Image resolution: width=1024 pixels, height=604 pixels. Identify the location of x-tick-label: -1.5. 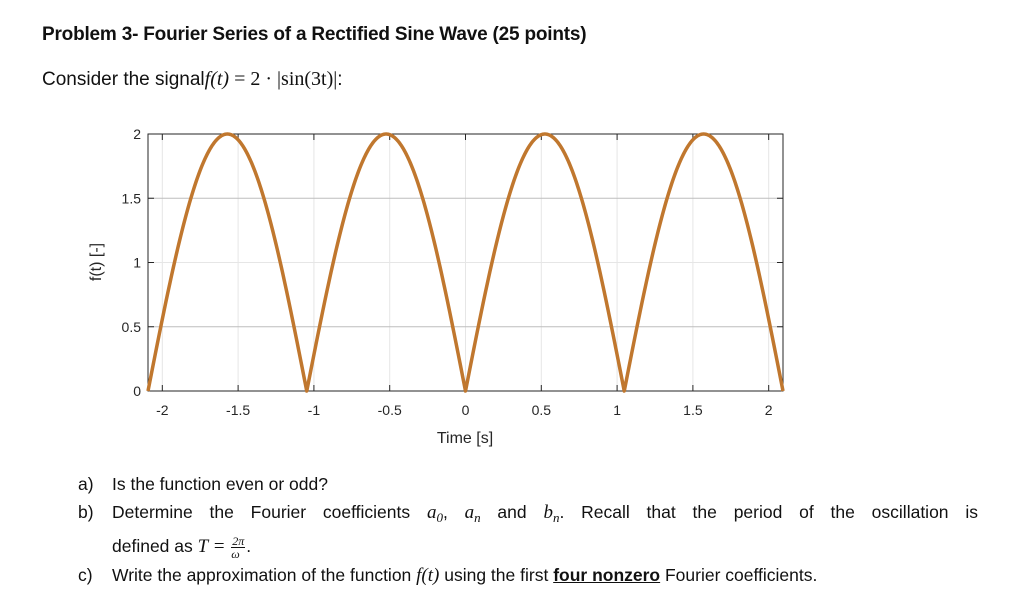
(238, 410).